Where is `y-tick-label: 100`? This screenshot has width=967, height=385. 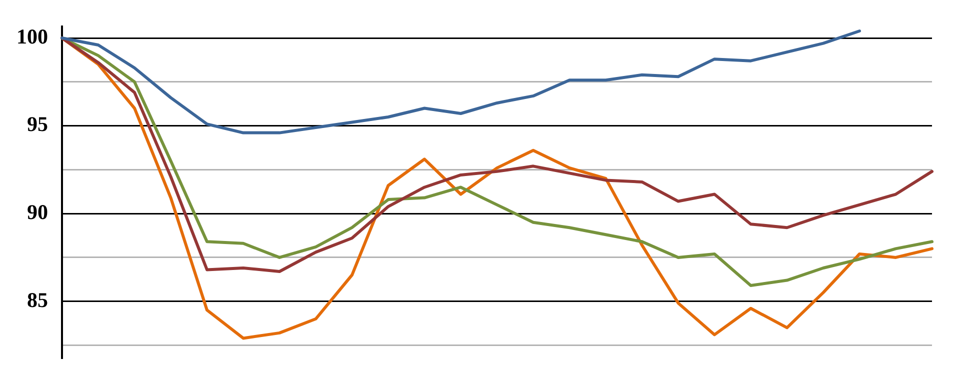 y-tick-label: 100 is located at coordinates (32, 36).